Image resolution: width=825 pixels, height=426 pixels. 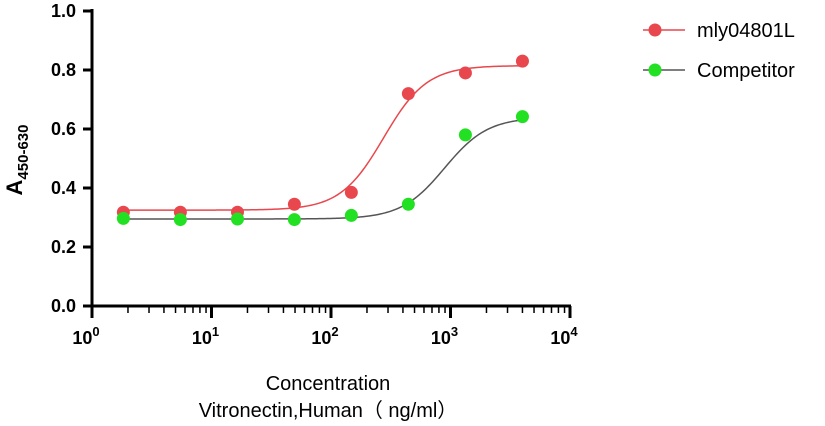 What do you see at coordinates (23, 152) in the screenshot?
I see `y-axis-title-sub: 450-630` at bounding box center [23, 152].